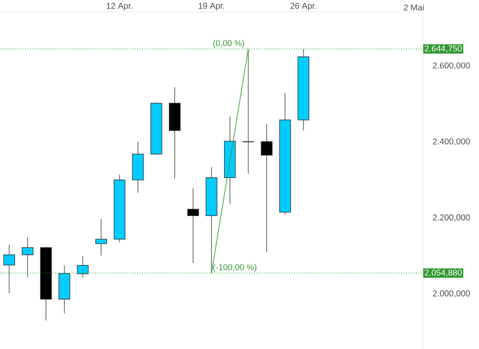 The image size is (479, 349). I want to click on annotation: (0,00 %), so click(228, 44).